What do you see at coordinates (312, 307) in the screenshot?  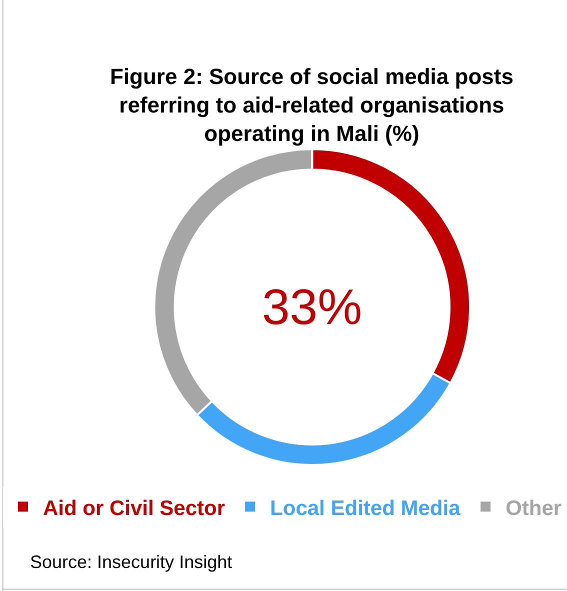 I see `text: 33%` at bounding box center [312, 307].